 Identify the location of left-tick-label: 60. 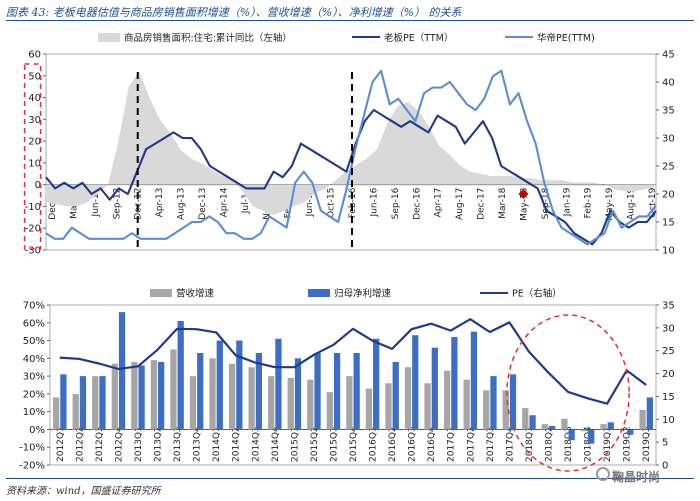
(34, 55).